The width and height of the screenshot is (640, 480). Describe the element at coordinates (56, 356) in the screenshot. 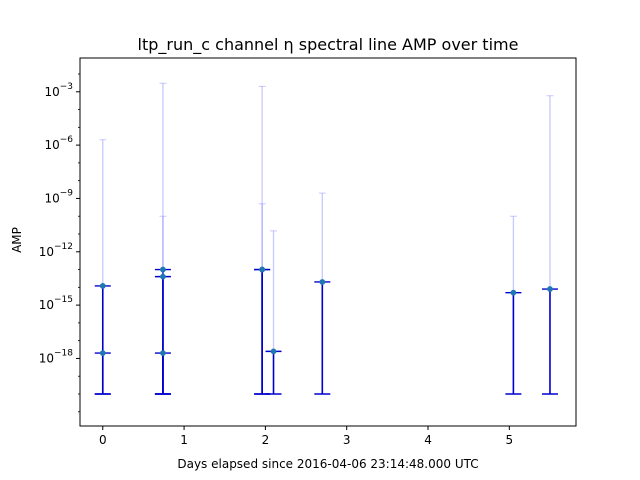

I see `y-tick-label: 10⁻¹⁸` at that location.